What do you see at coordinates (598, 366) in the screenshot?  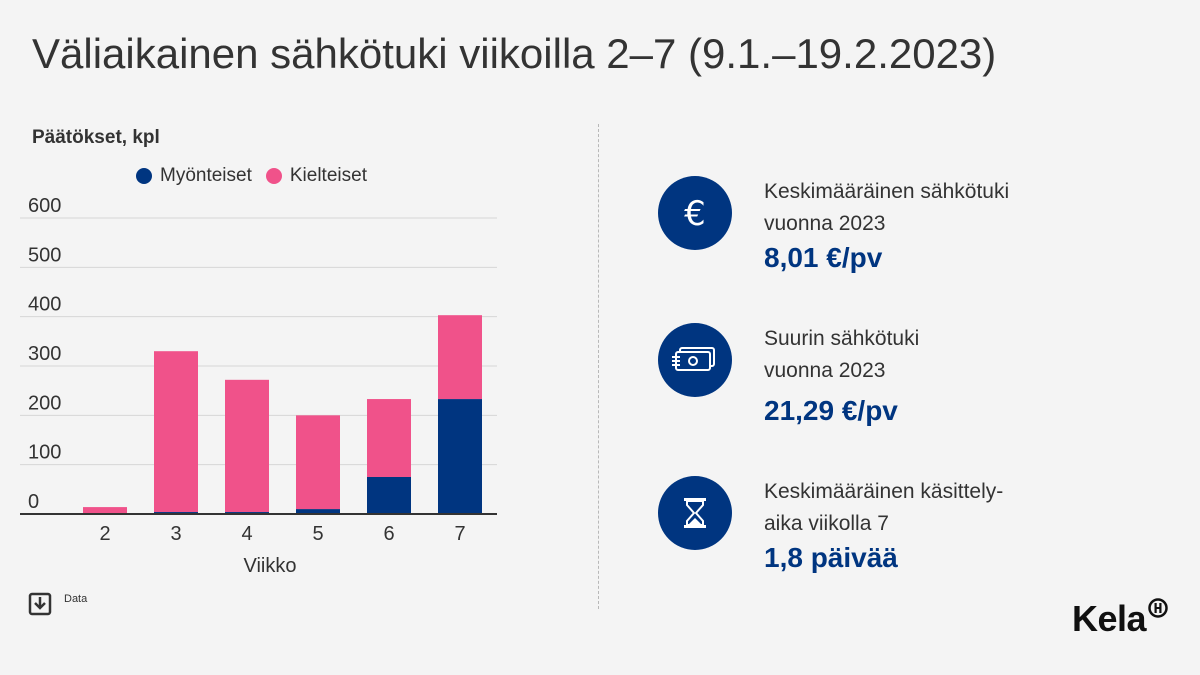 I see `section-divider` at bounding box center [598, 366].